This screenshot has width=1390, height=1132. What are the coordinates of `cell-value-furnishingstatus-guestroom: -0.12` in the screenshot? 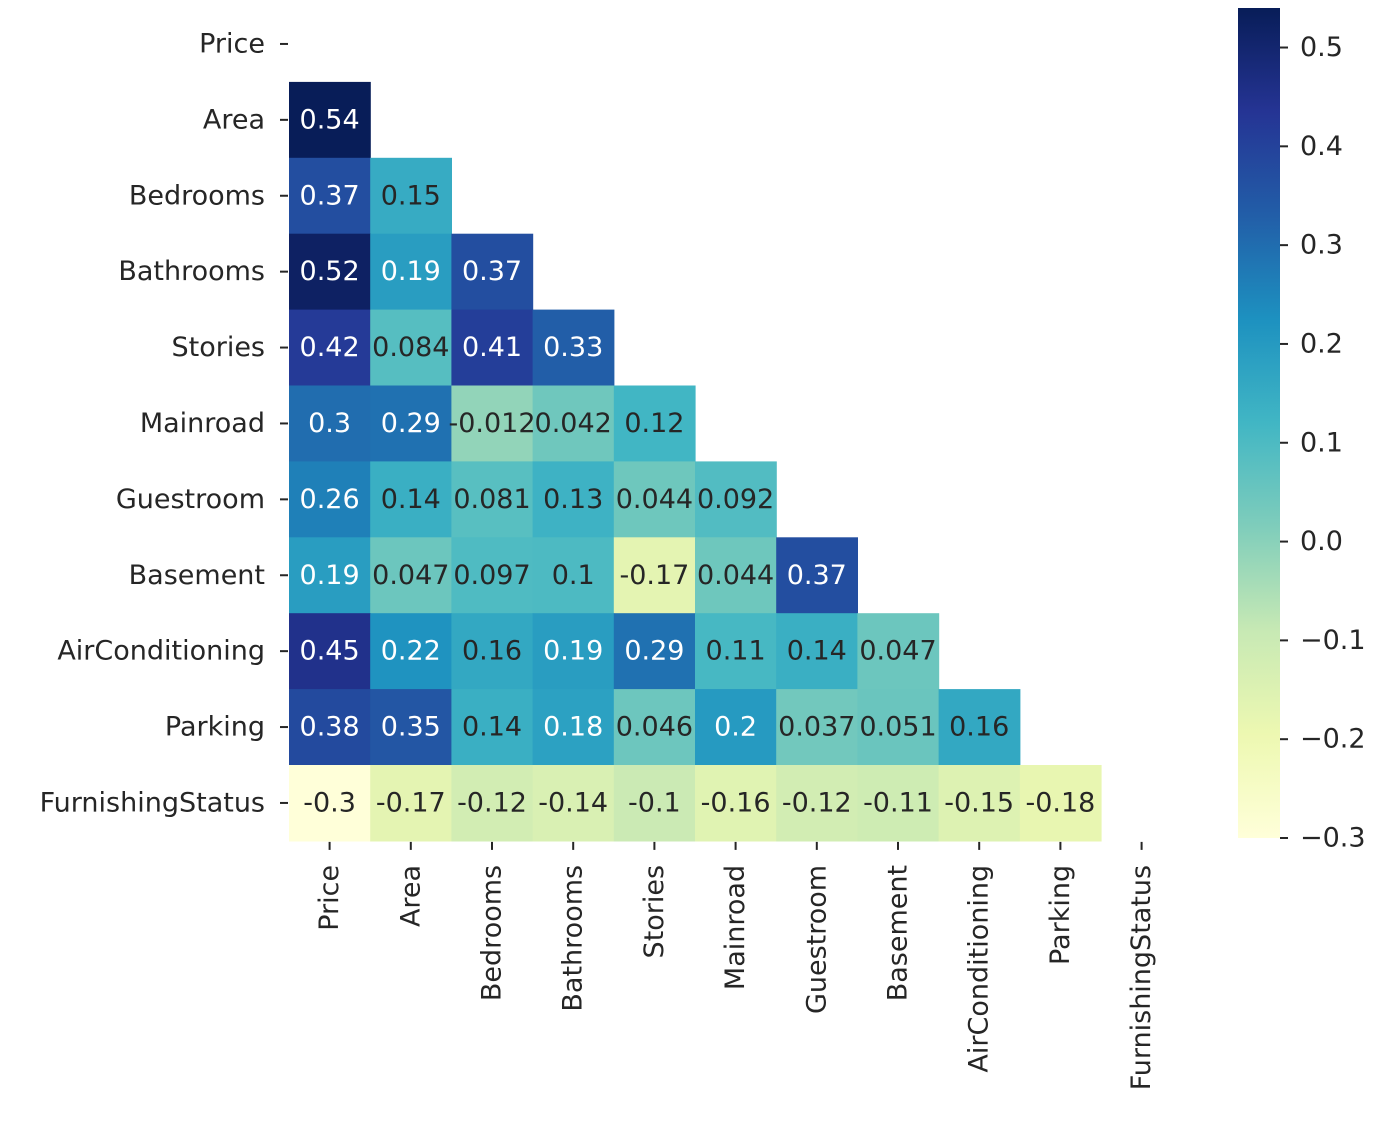 It's located at (817, 802).